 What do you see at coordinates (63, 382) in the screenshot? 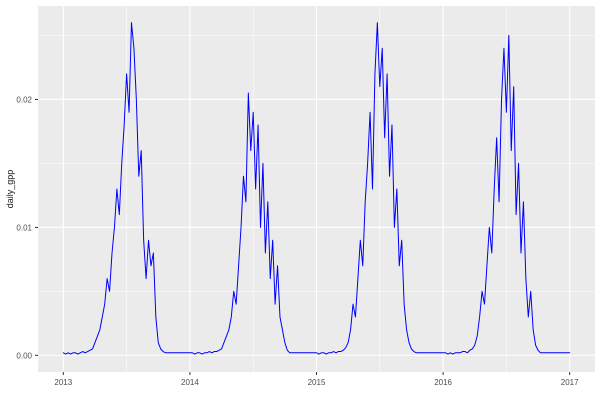
I see `x-tick-label: 2013` at bounding box center [63, 382].